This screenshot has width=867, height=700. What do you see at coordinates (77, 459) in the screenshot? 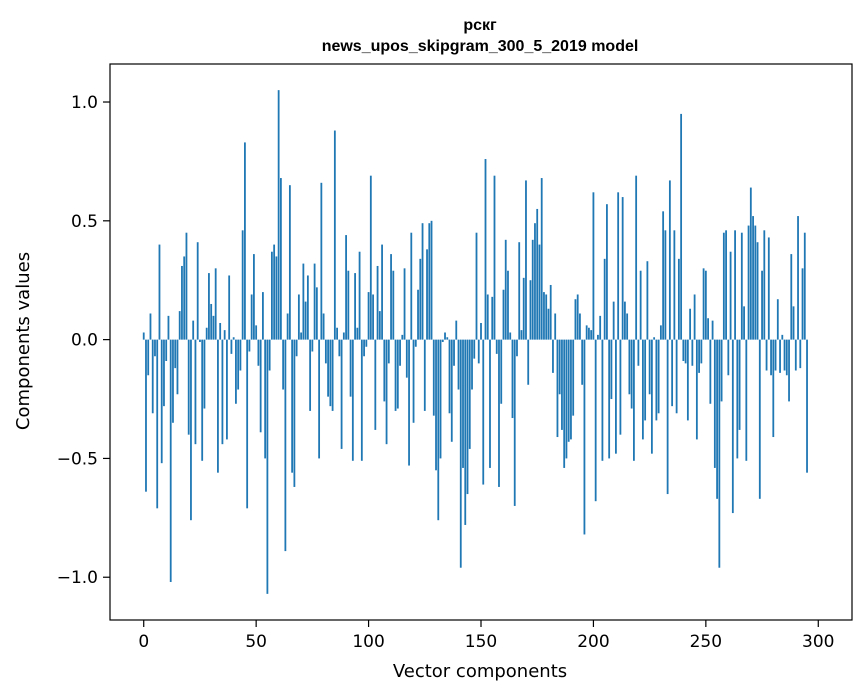
I see `y-tick-label: −0.5` at bounding box center [77, 459].